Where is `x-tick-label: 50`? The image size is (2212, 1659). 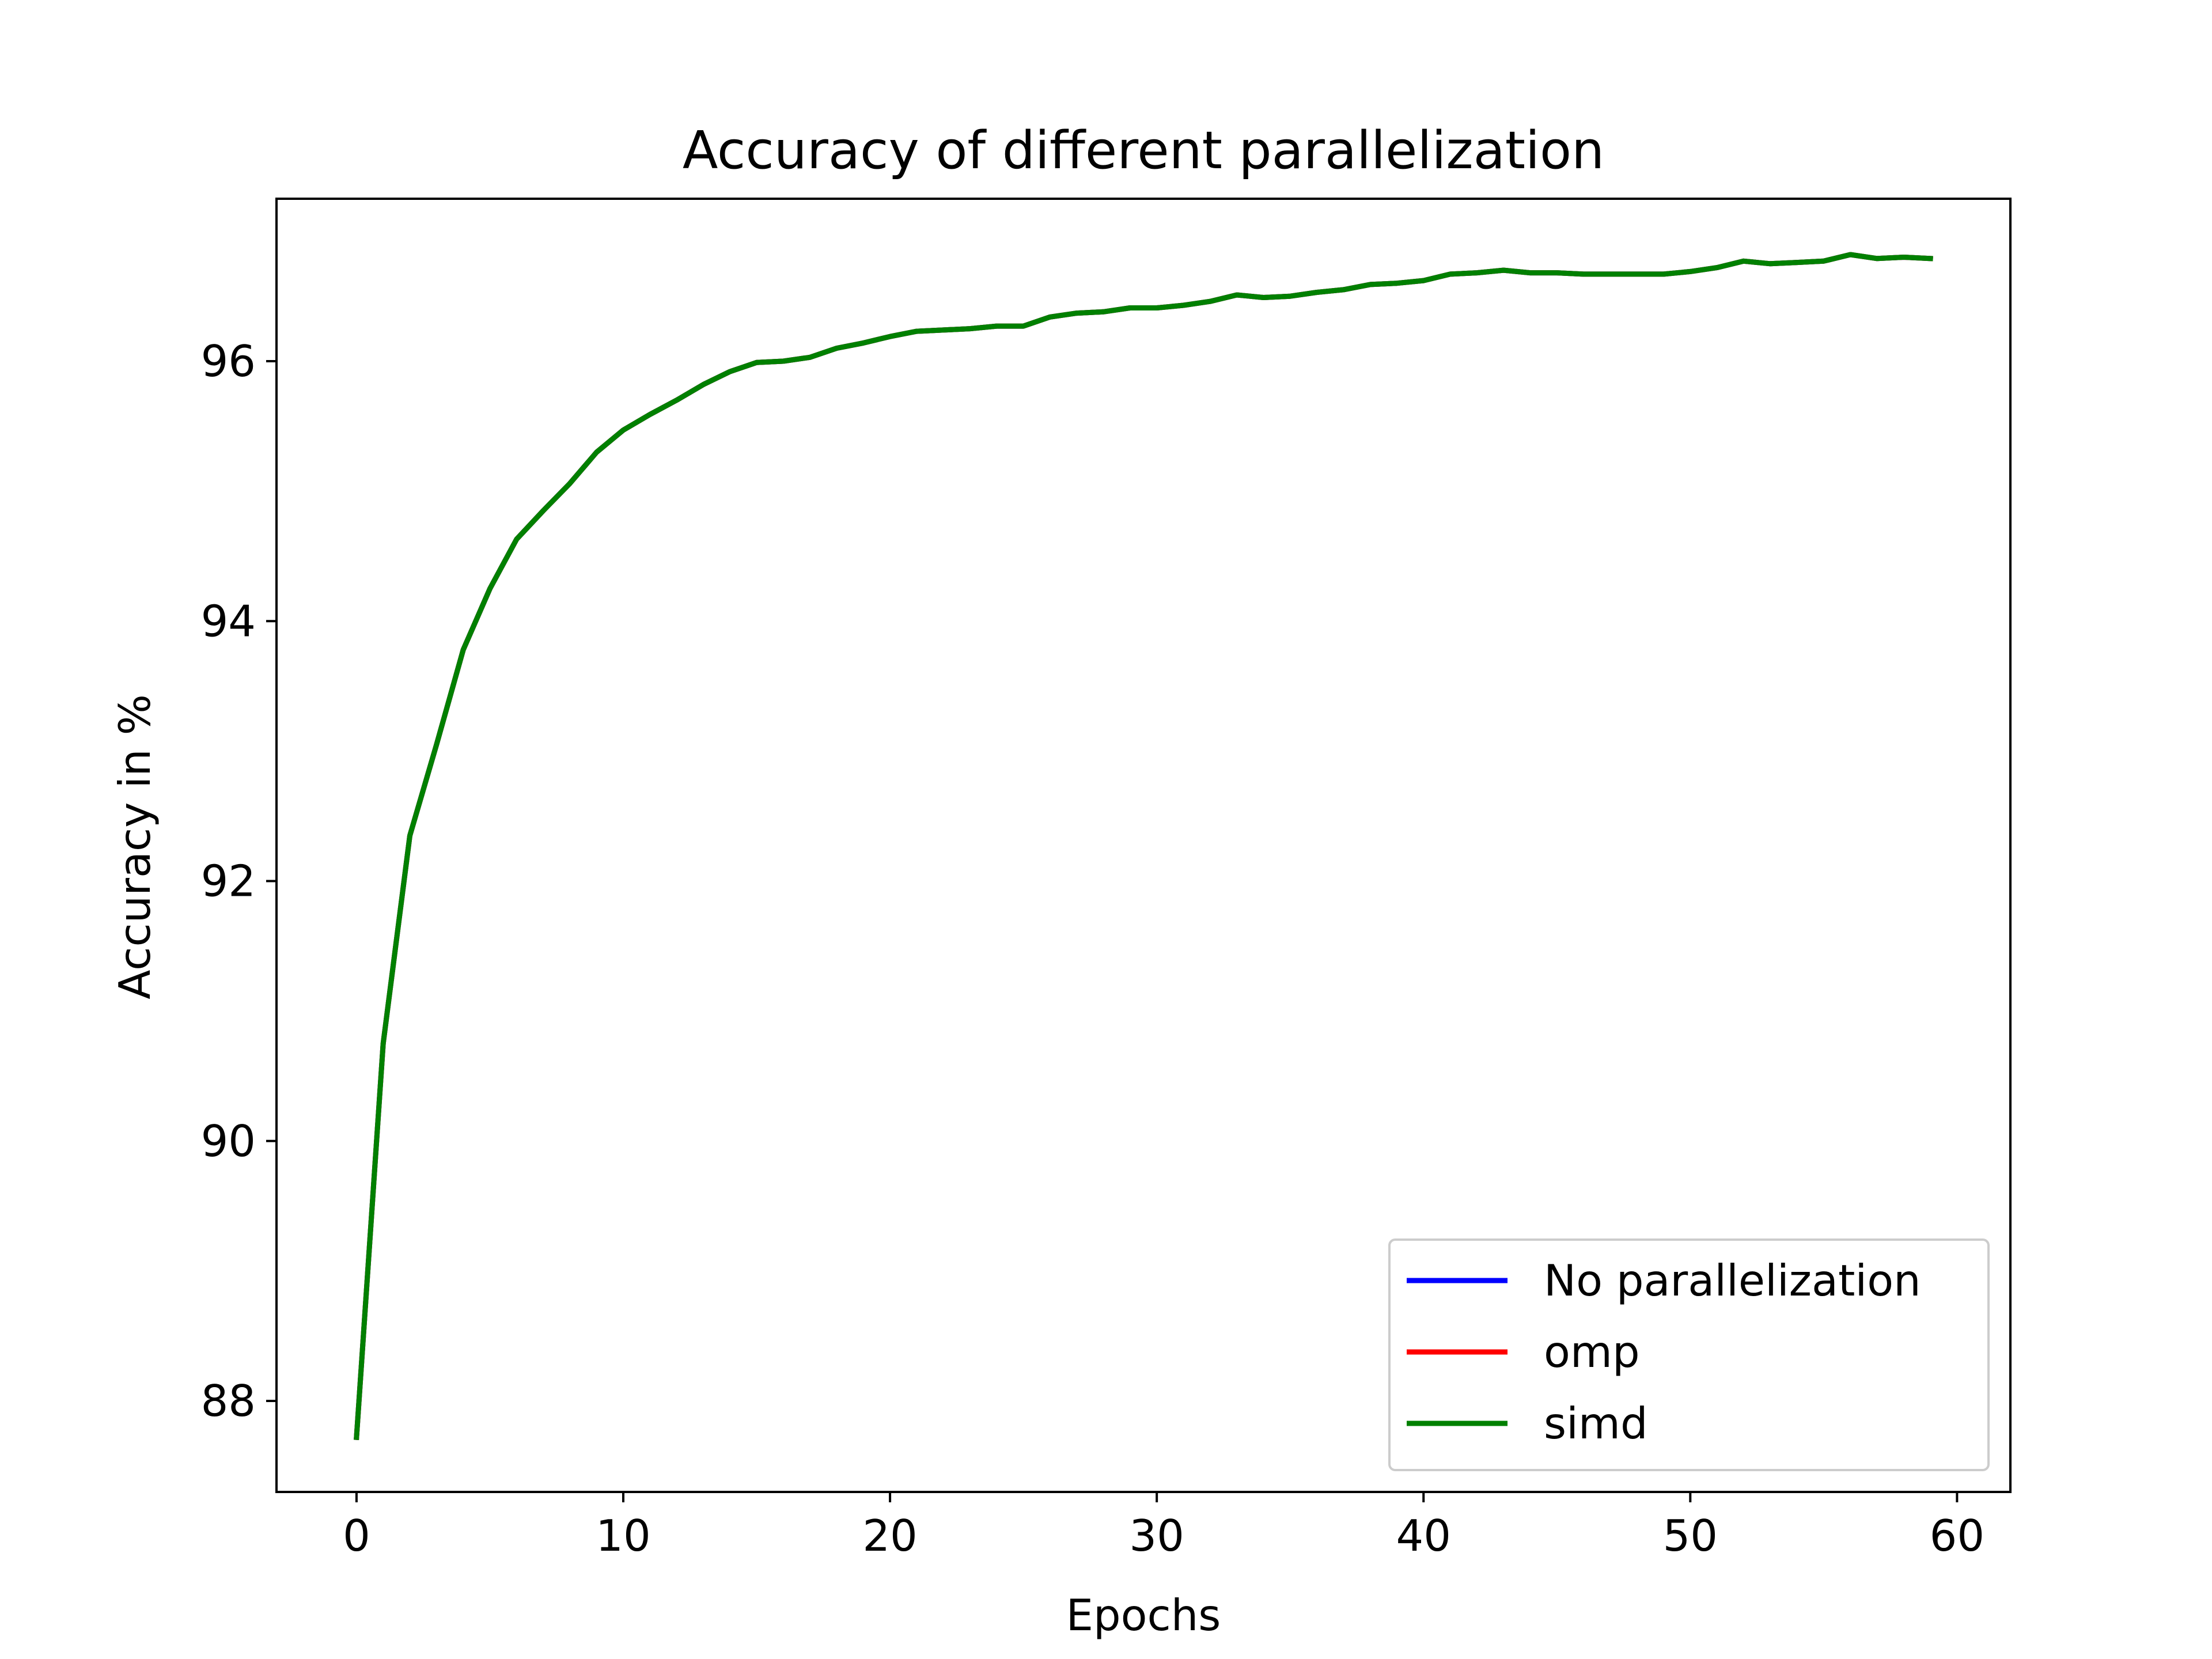
x-tick-label: 50 is located at coordinates (1690, 1535).